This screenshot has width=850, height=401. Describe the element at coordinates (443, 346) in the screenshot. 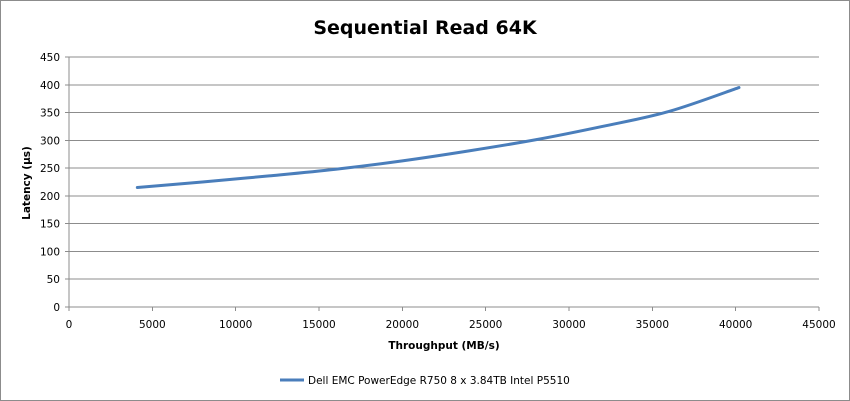

I see `x-axis-title: Throughput (MB/s)` at that location.